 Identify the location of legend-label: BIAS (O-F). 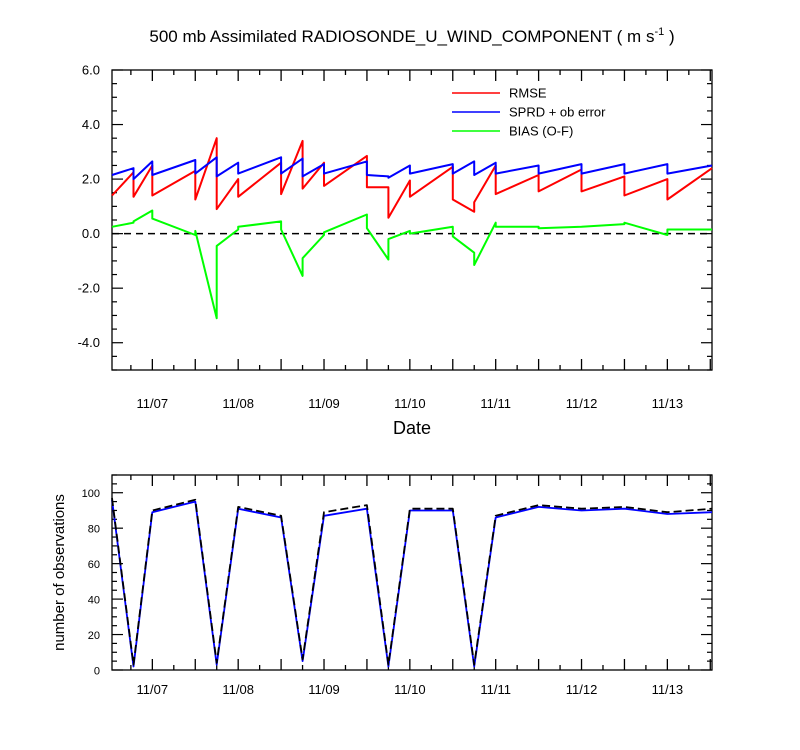
(541, 131).